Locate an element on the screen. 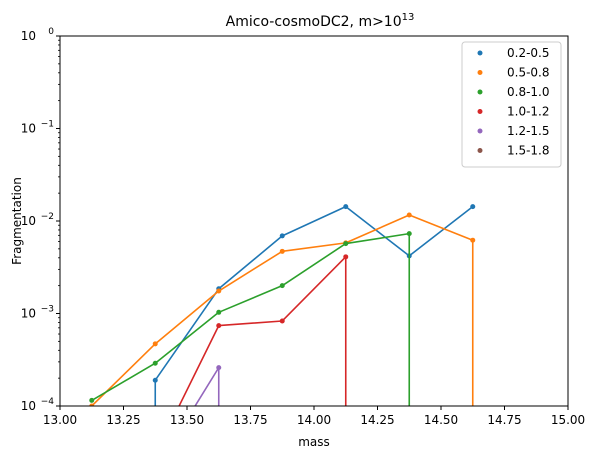  legend-label: 1.0-1.2 is located at coordinates (528, 112).